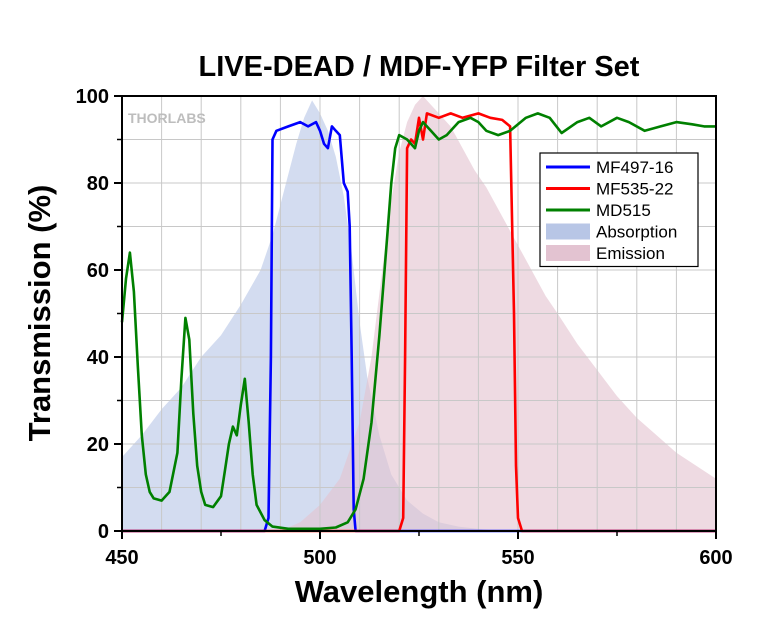 Image resolution: width=780 pixels, height=630 pixels. What do you see at coordinates (319, 558) in the screenshot?
I see `x-tick-label: 500` at bounding box center [319, 558].